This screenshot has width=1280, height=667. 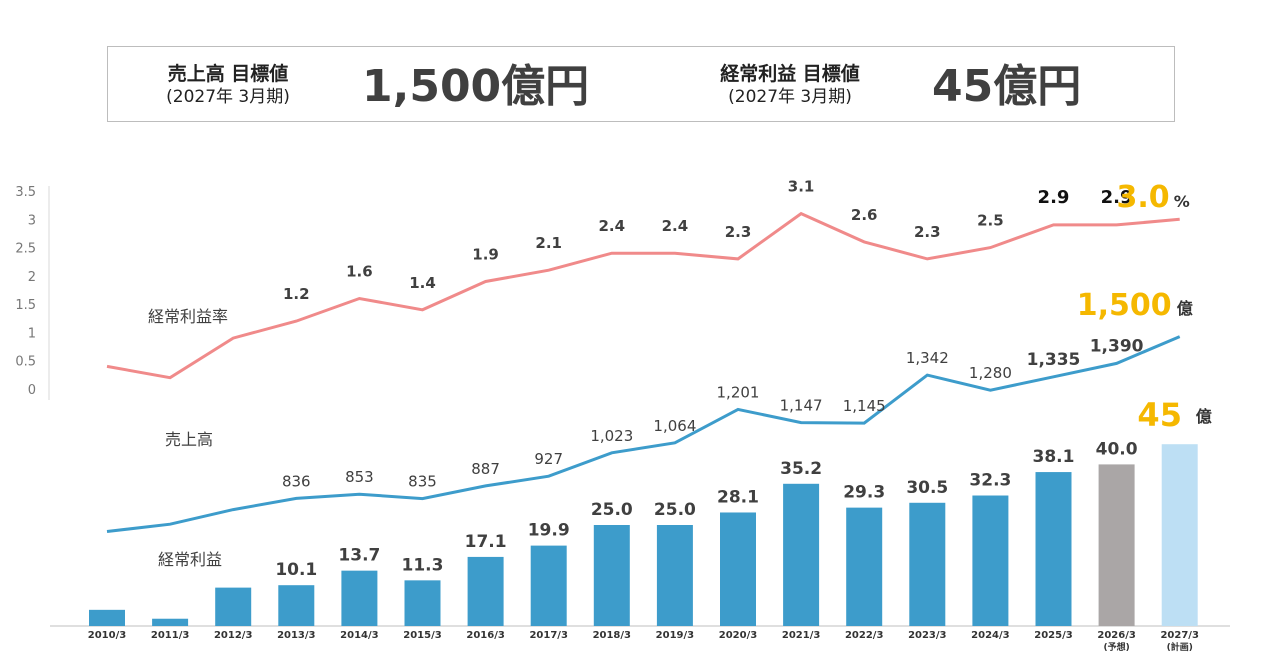 I want to click on x-tick-label: 2027/3, so click(x=1179, y=635).